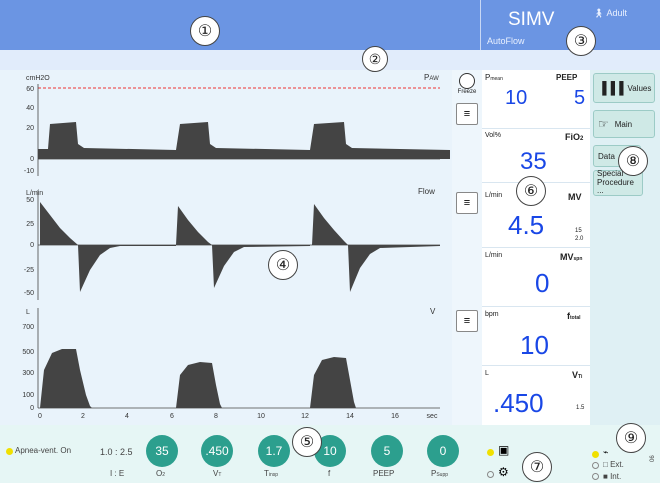 This screenshot has width=660, height=483. Describe the element at coordinates (616, 13) in the screenshot. I see `patient-label: Adult` at that location.